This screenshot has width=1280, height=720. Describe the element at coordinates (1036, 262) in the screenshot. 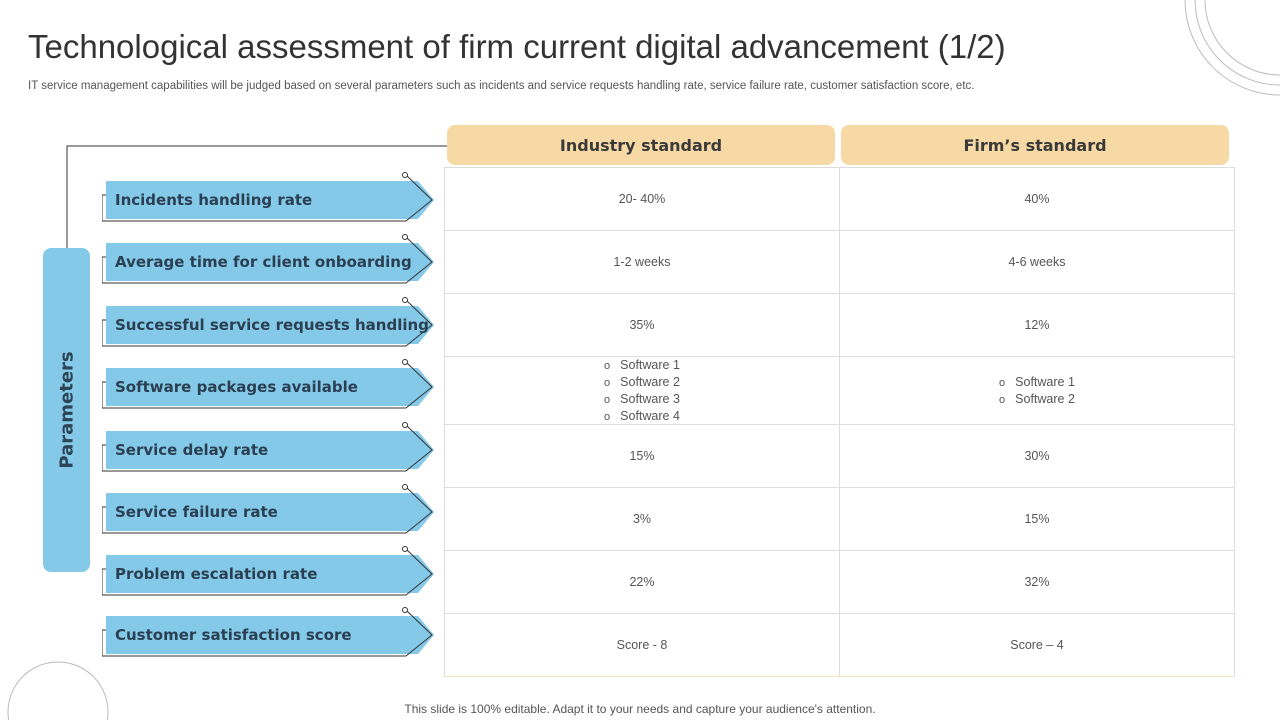

I see `cell-firm: 4-6 weeks` at that location.